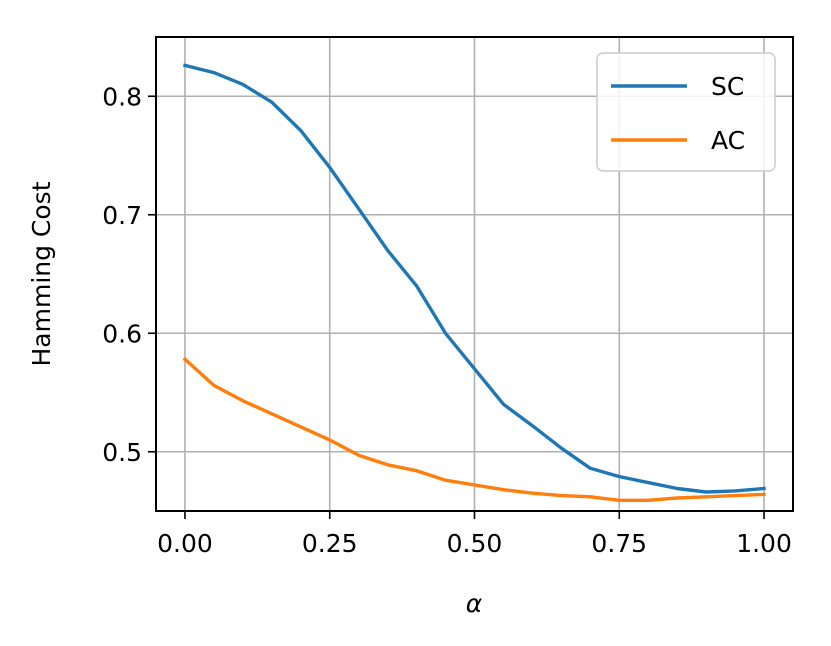 This screenshot has width=831, height=646. I want to click on legend-label-sc: SC, so click(727, 86).